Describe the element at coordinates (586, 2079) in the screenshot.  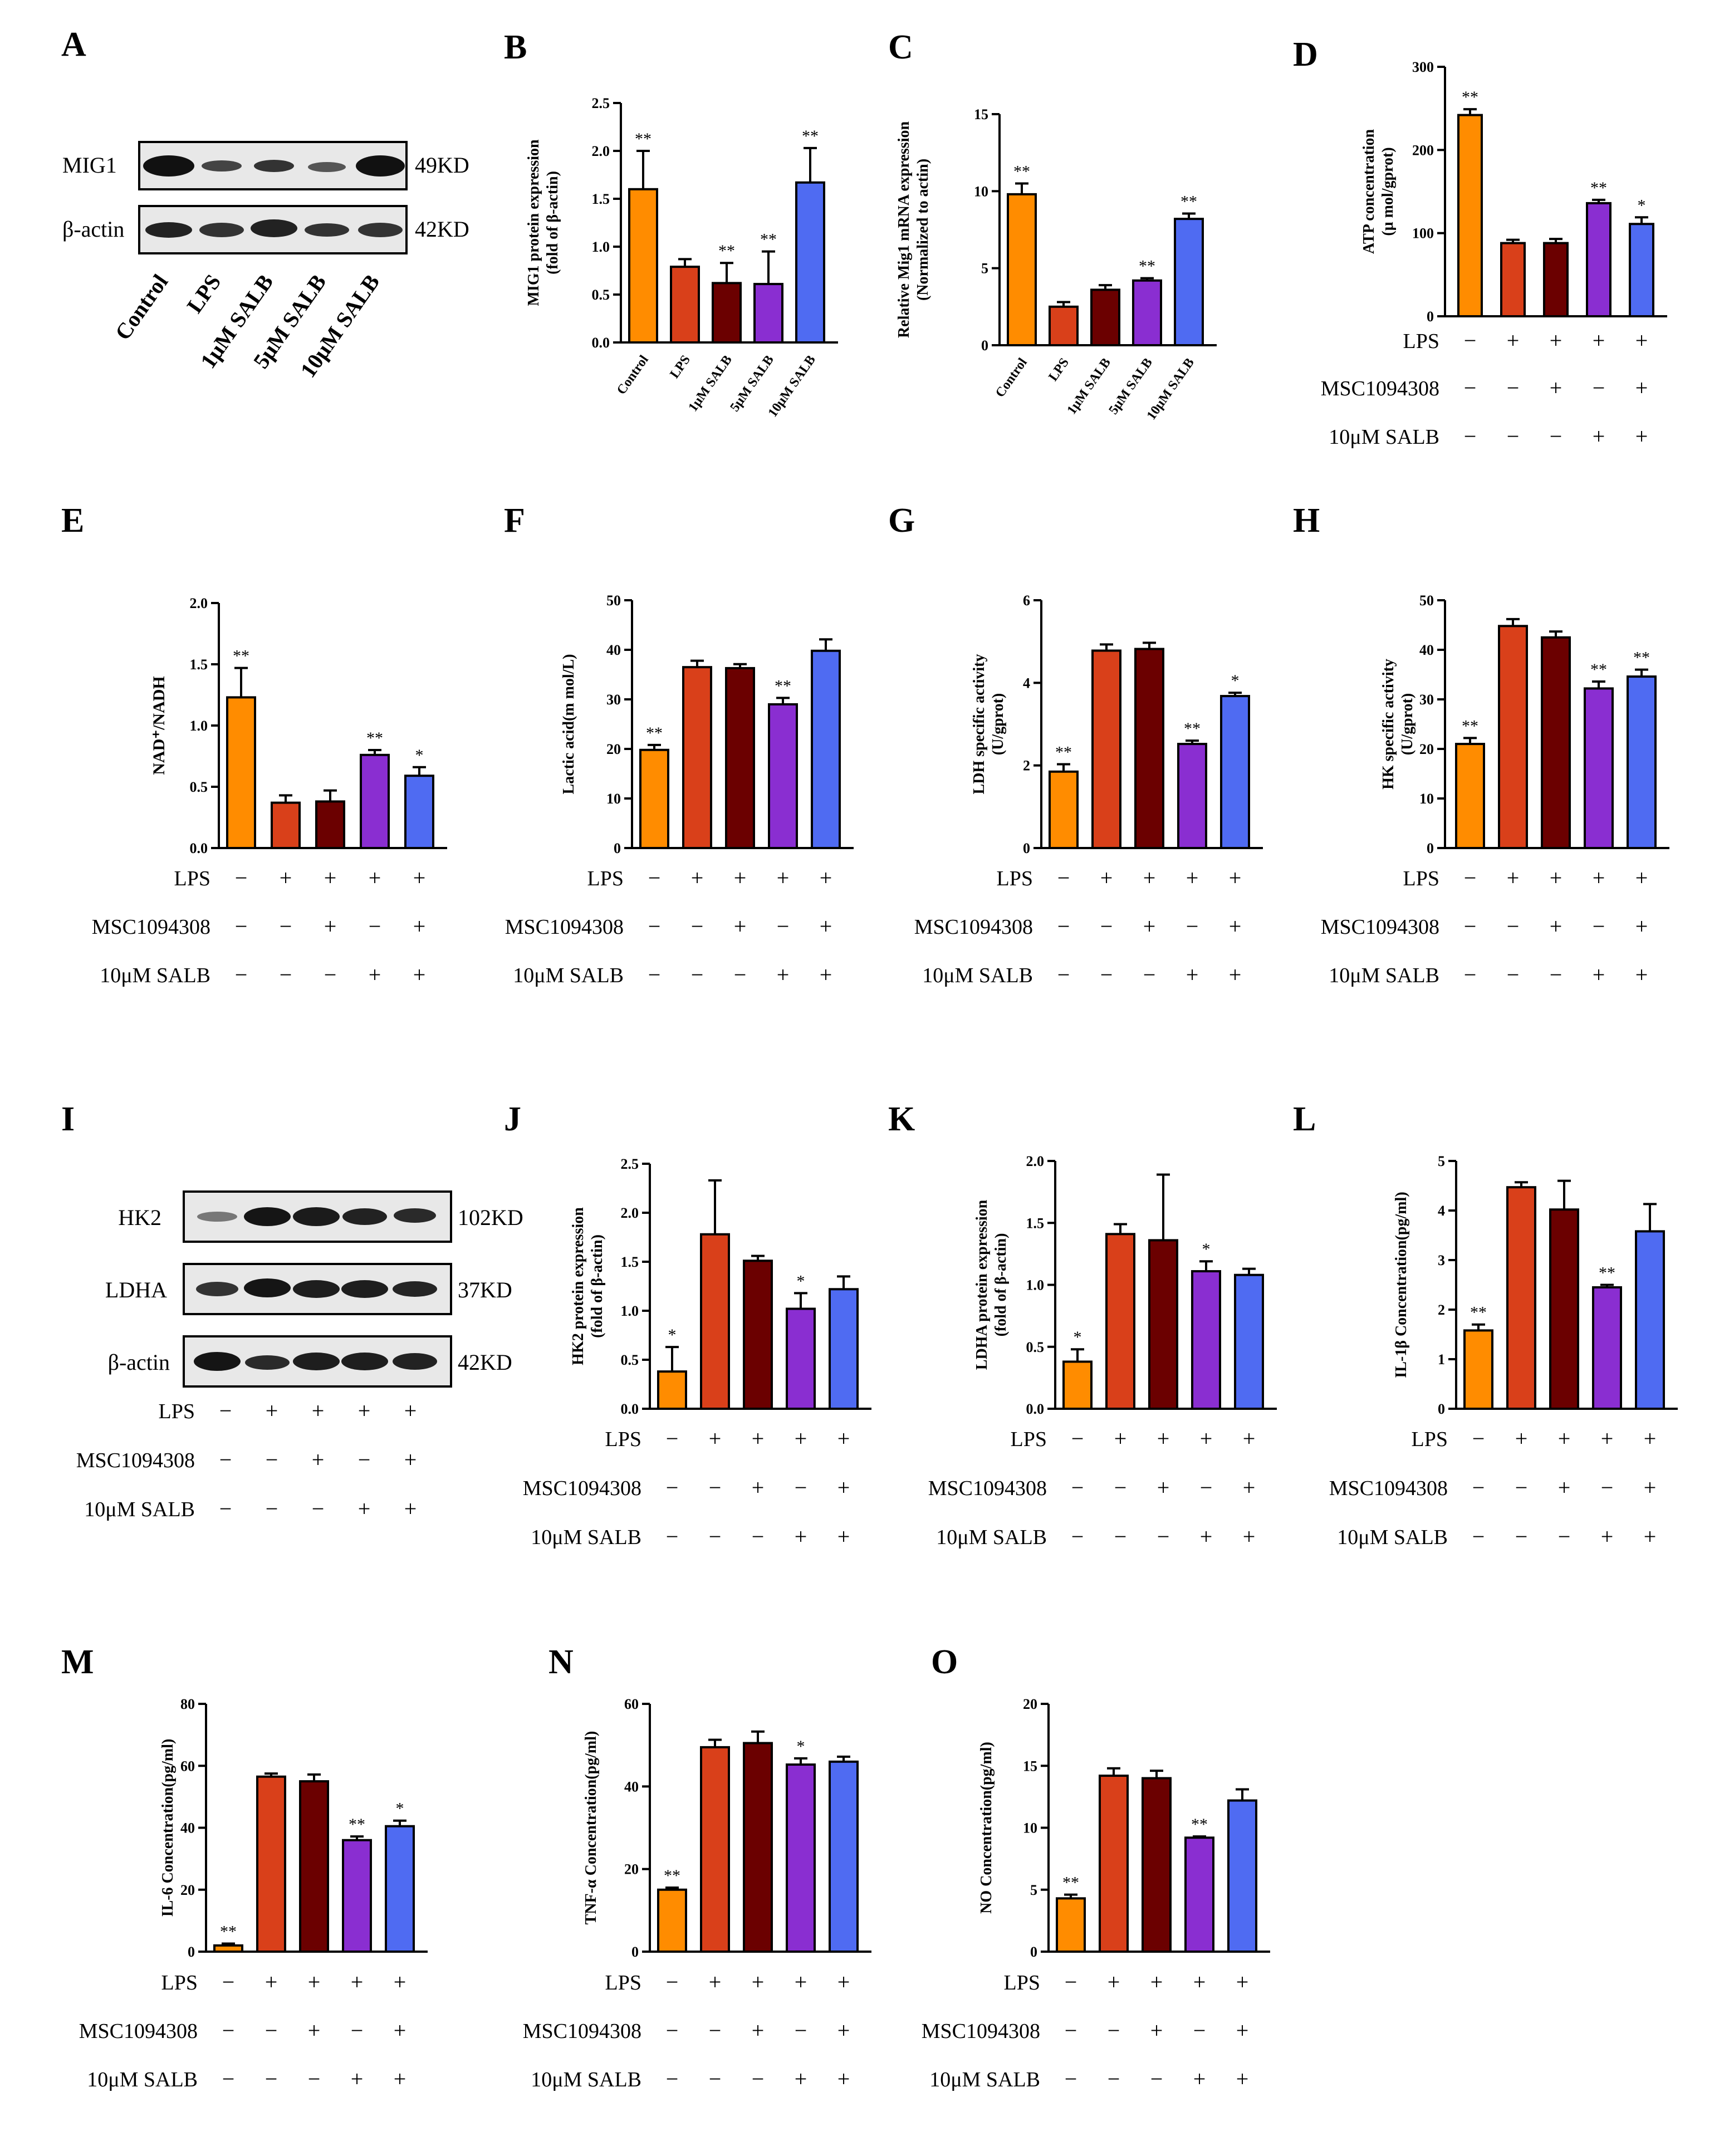
I see `condition-label: 10μM SALB` at that location.